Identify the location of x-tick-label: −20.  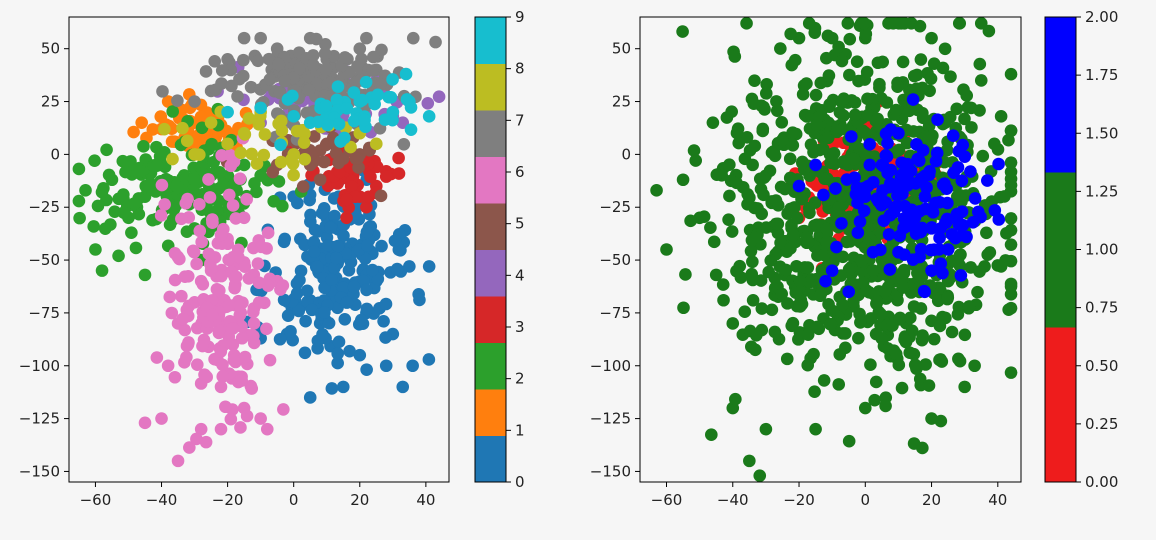
(799, 500).